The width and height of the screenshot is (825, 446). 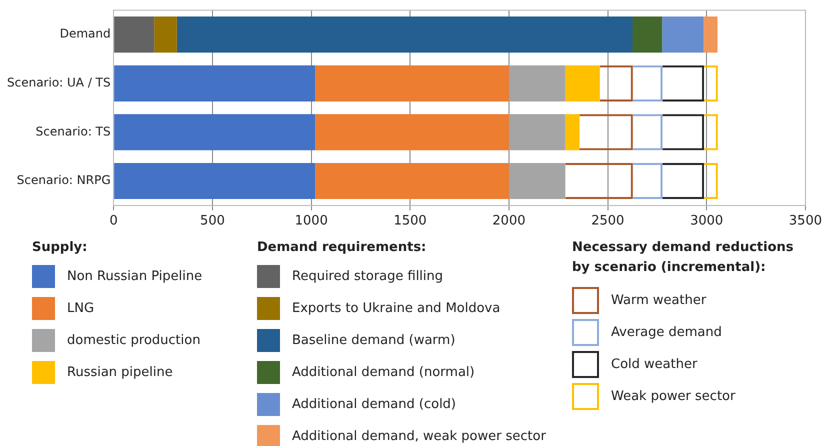 What do you see at coordinates (85, 33) in the screenshot?
I see `y-tick-label: Demand` at bounding box center [85, 33].